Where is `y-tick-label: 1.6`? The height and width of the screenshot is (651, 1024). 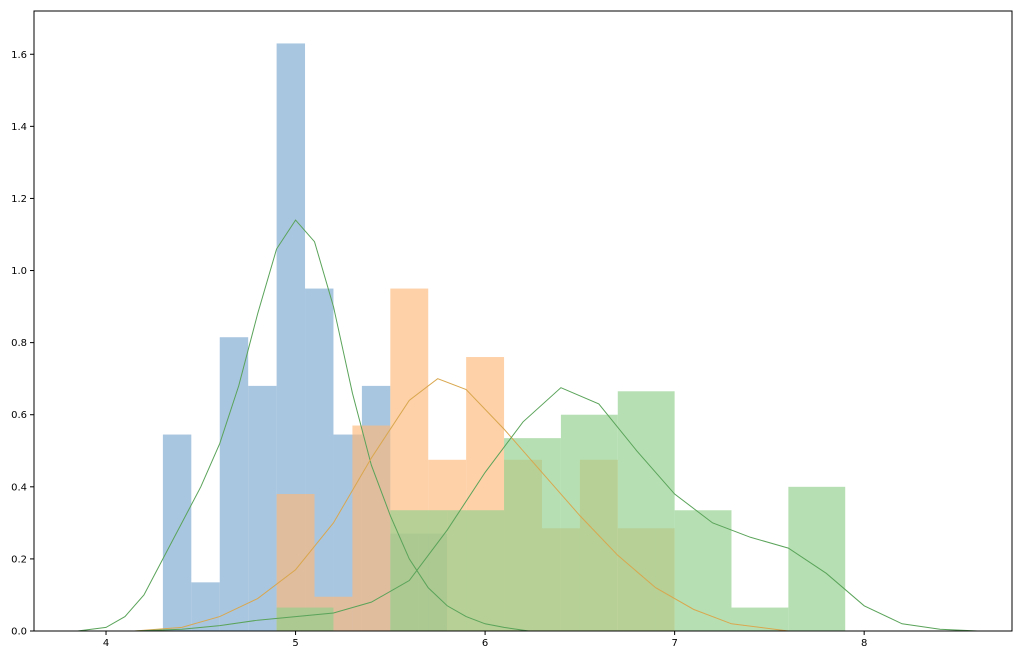 y-tick-label: 1.6 is located at coordinates (19, 55).